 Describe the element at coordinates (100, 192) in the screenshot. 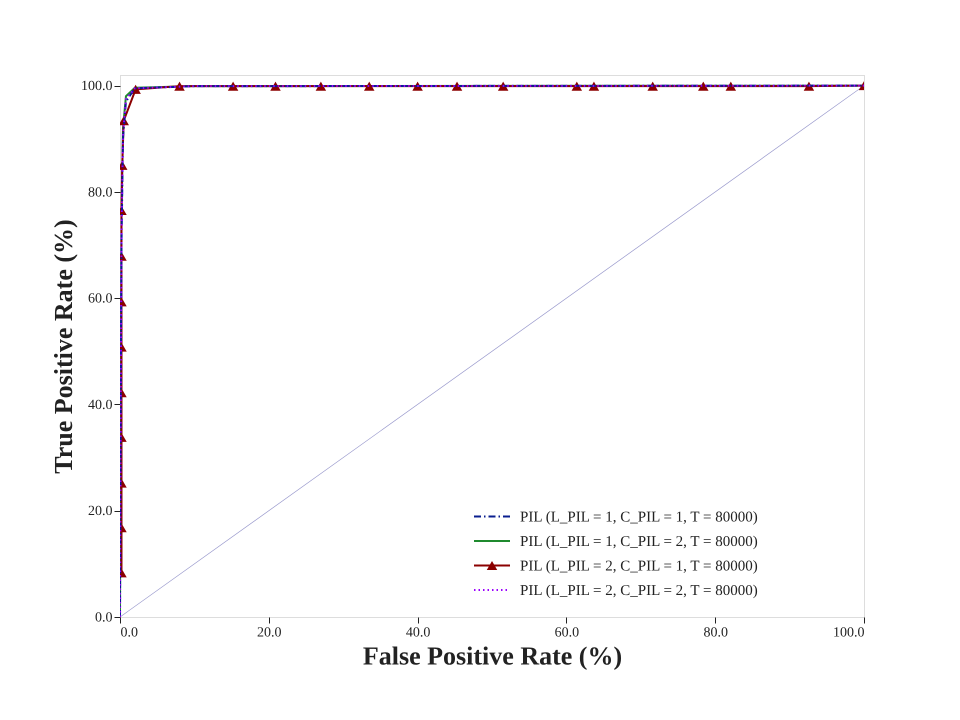

I see `y-tick-label: 80.0` at that location.